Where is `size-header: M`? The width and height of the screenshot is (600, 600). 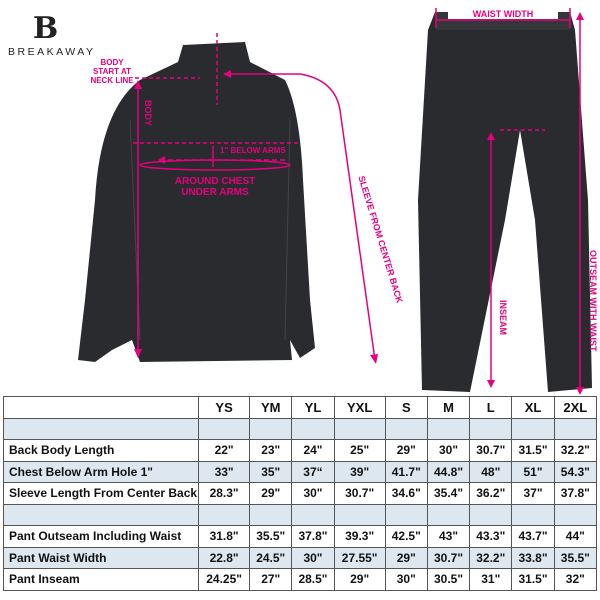
size-header: M is located at coordinates (448, 407).